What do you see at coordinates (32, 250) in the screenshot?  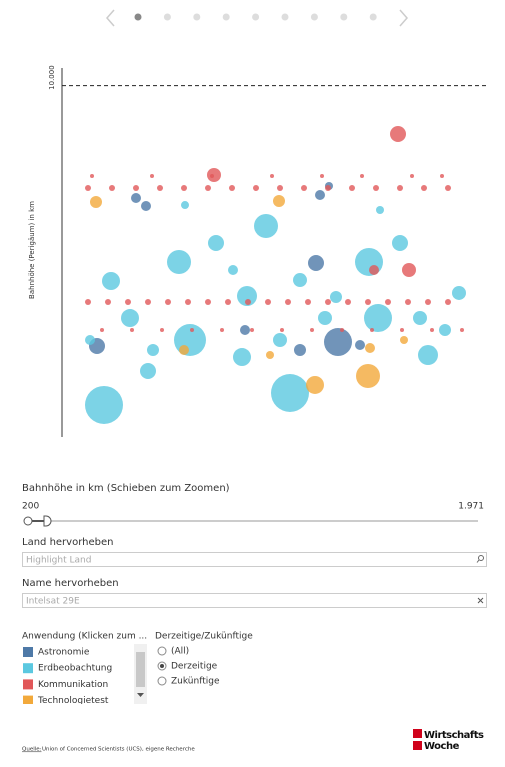 I see `y-axis-label: Bahnhöhe (Perigäum) in km` at bounding box center [32, 250].